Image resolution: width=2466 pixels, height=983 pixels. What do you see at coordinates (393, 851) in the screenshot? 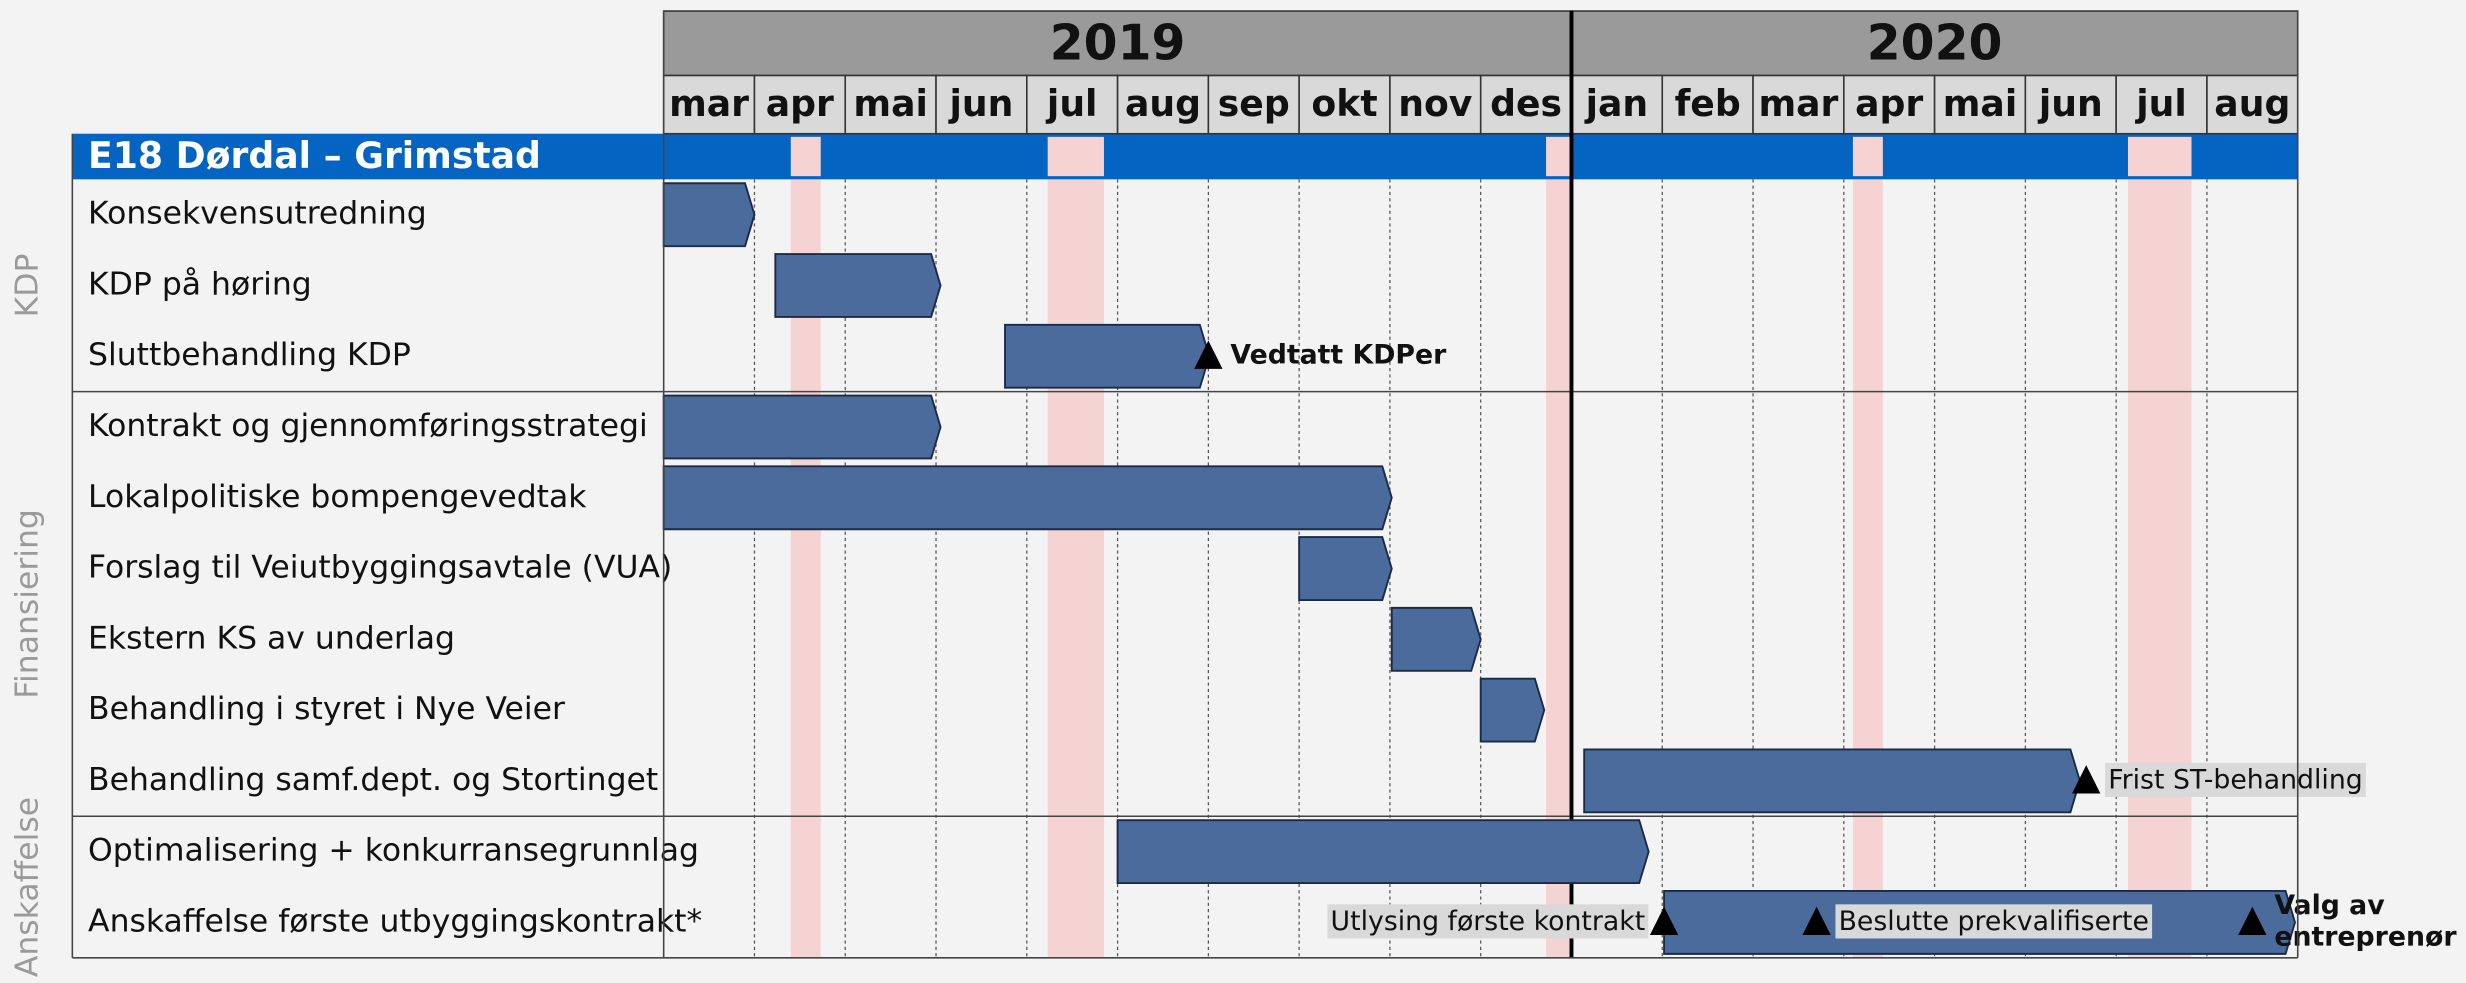
I see `task-label: Optimalisering + konkurransegrunnlag` at bounding box center [393, 851].